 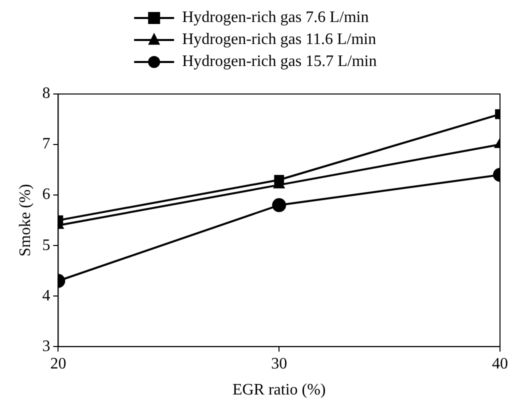 I want to click on y-tick-label: 6, so click(x=46, y=195).